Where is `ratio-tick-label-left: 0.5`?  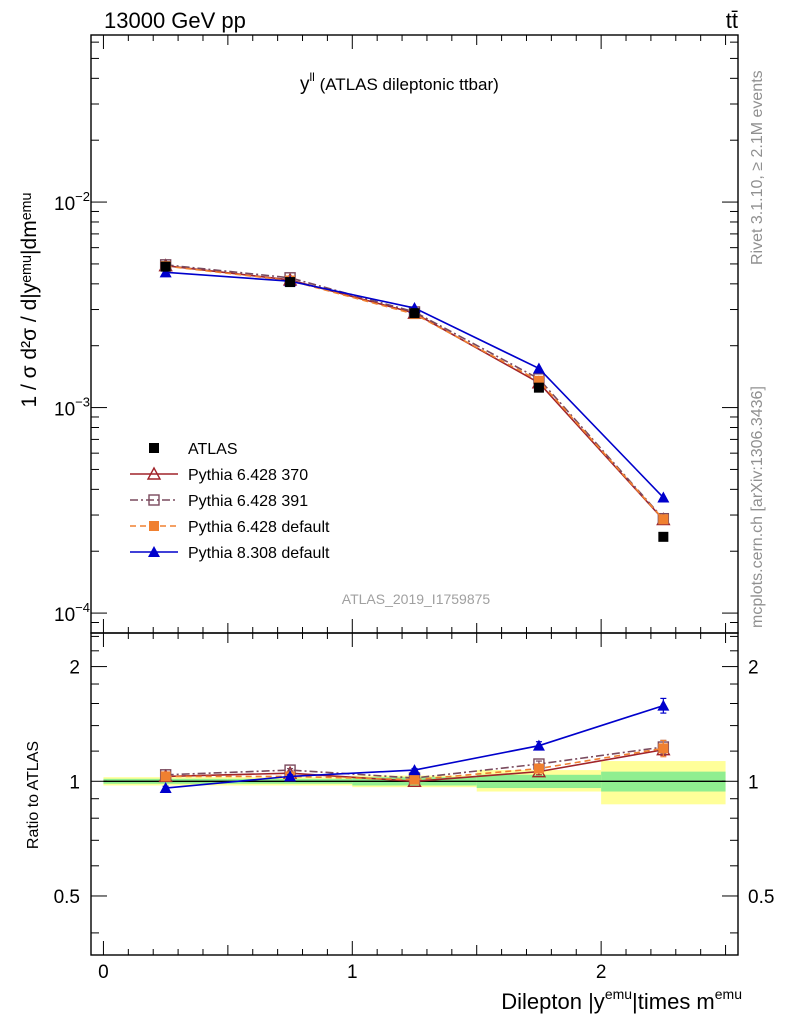
ratio-tick-label-left: 0.5 is located at coordinates (67, 897).